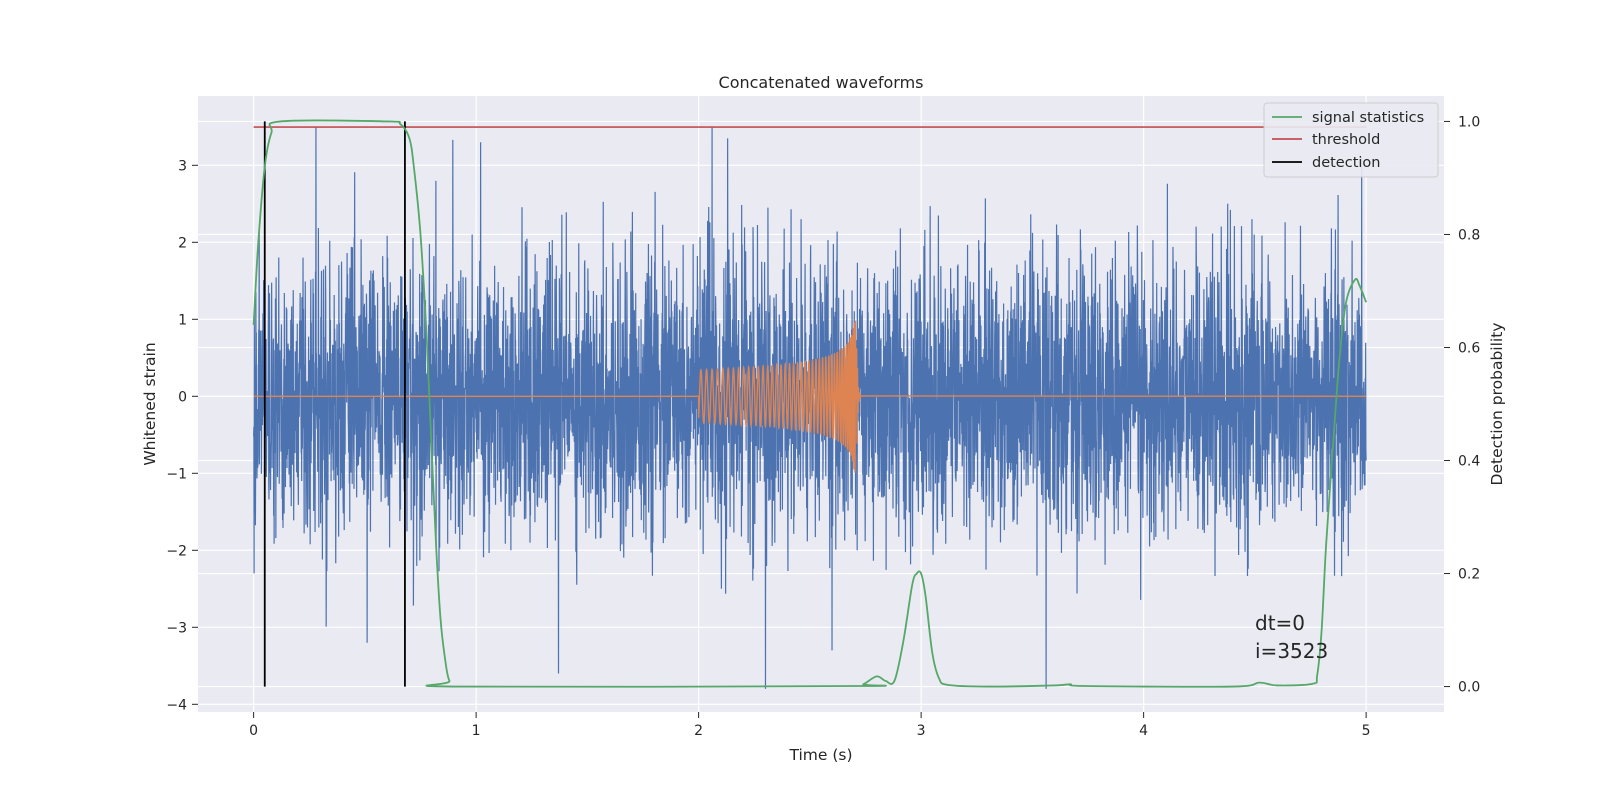 This screenshot has height=800, width=1600. Describe the element at coordinates (810, 396) in the screenshot. I see `injected-signal-line` at that location.